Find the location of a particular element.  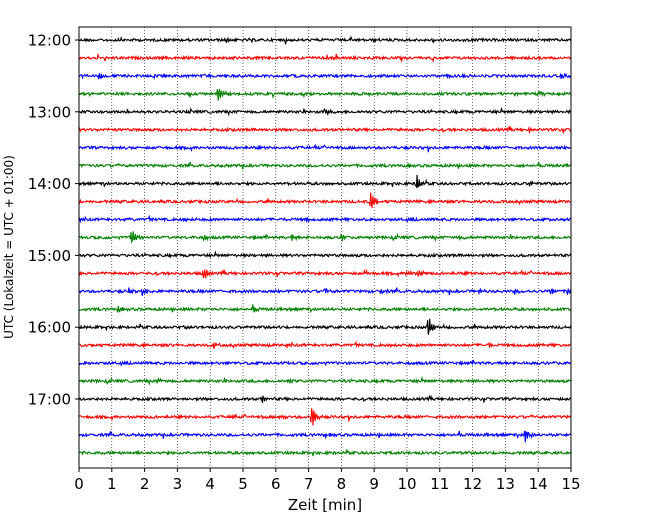

y-axis-ticks: 12:00 13:00 14:00 15:00 16:00 17:00 is located at coordinates (53, 220).